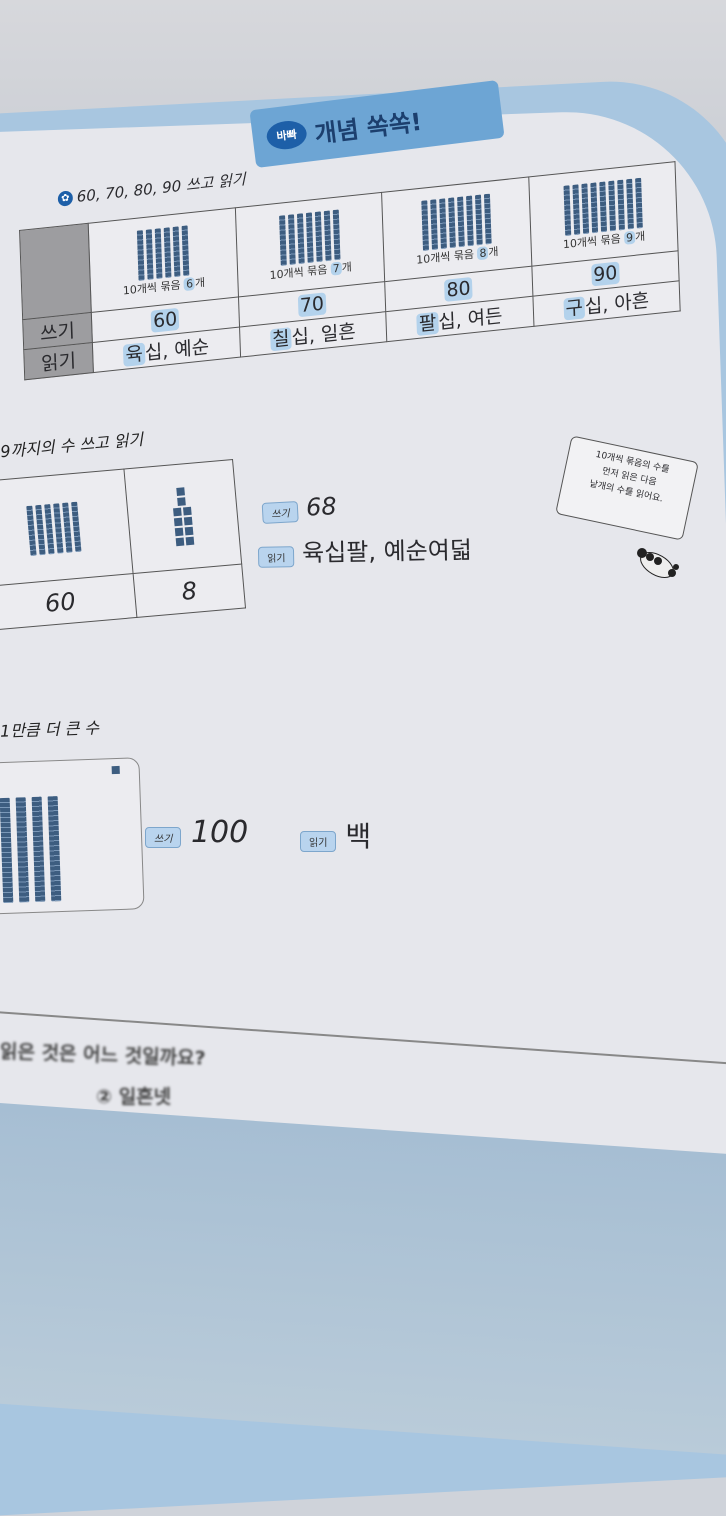 Image resolution: width=726 pixels, height=1516 pixels. What do you see at coordinates (115, 770) in the screenshot?
I see `cube-icon` at bounding box center [115, 770].